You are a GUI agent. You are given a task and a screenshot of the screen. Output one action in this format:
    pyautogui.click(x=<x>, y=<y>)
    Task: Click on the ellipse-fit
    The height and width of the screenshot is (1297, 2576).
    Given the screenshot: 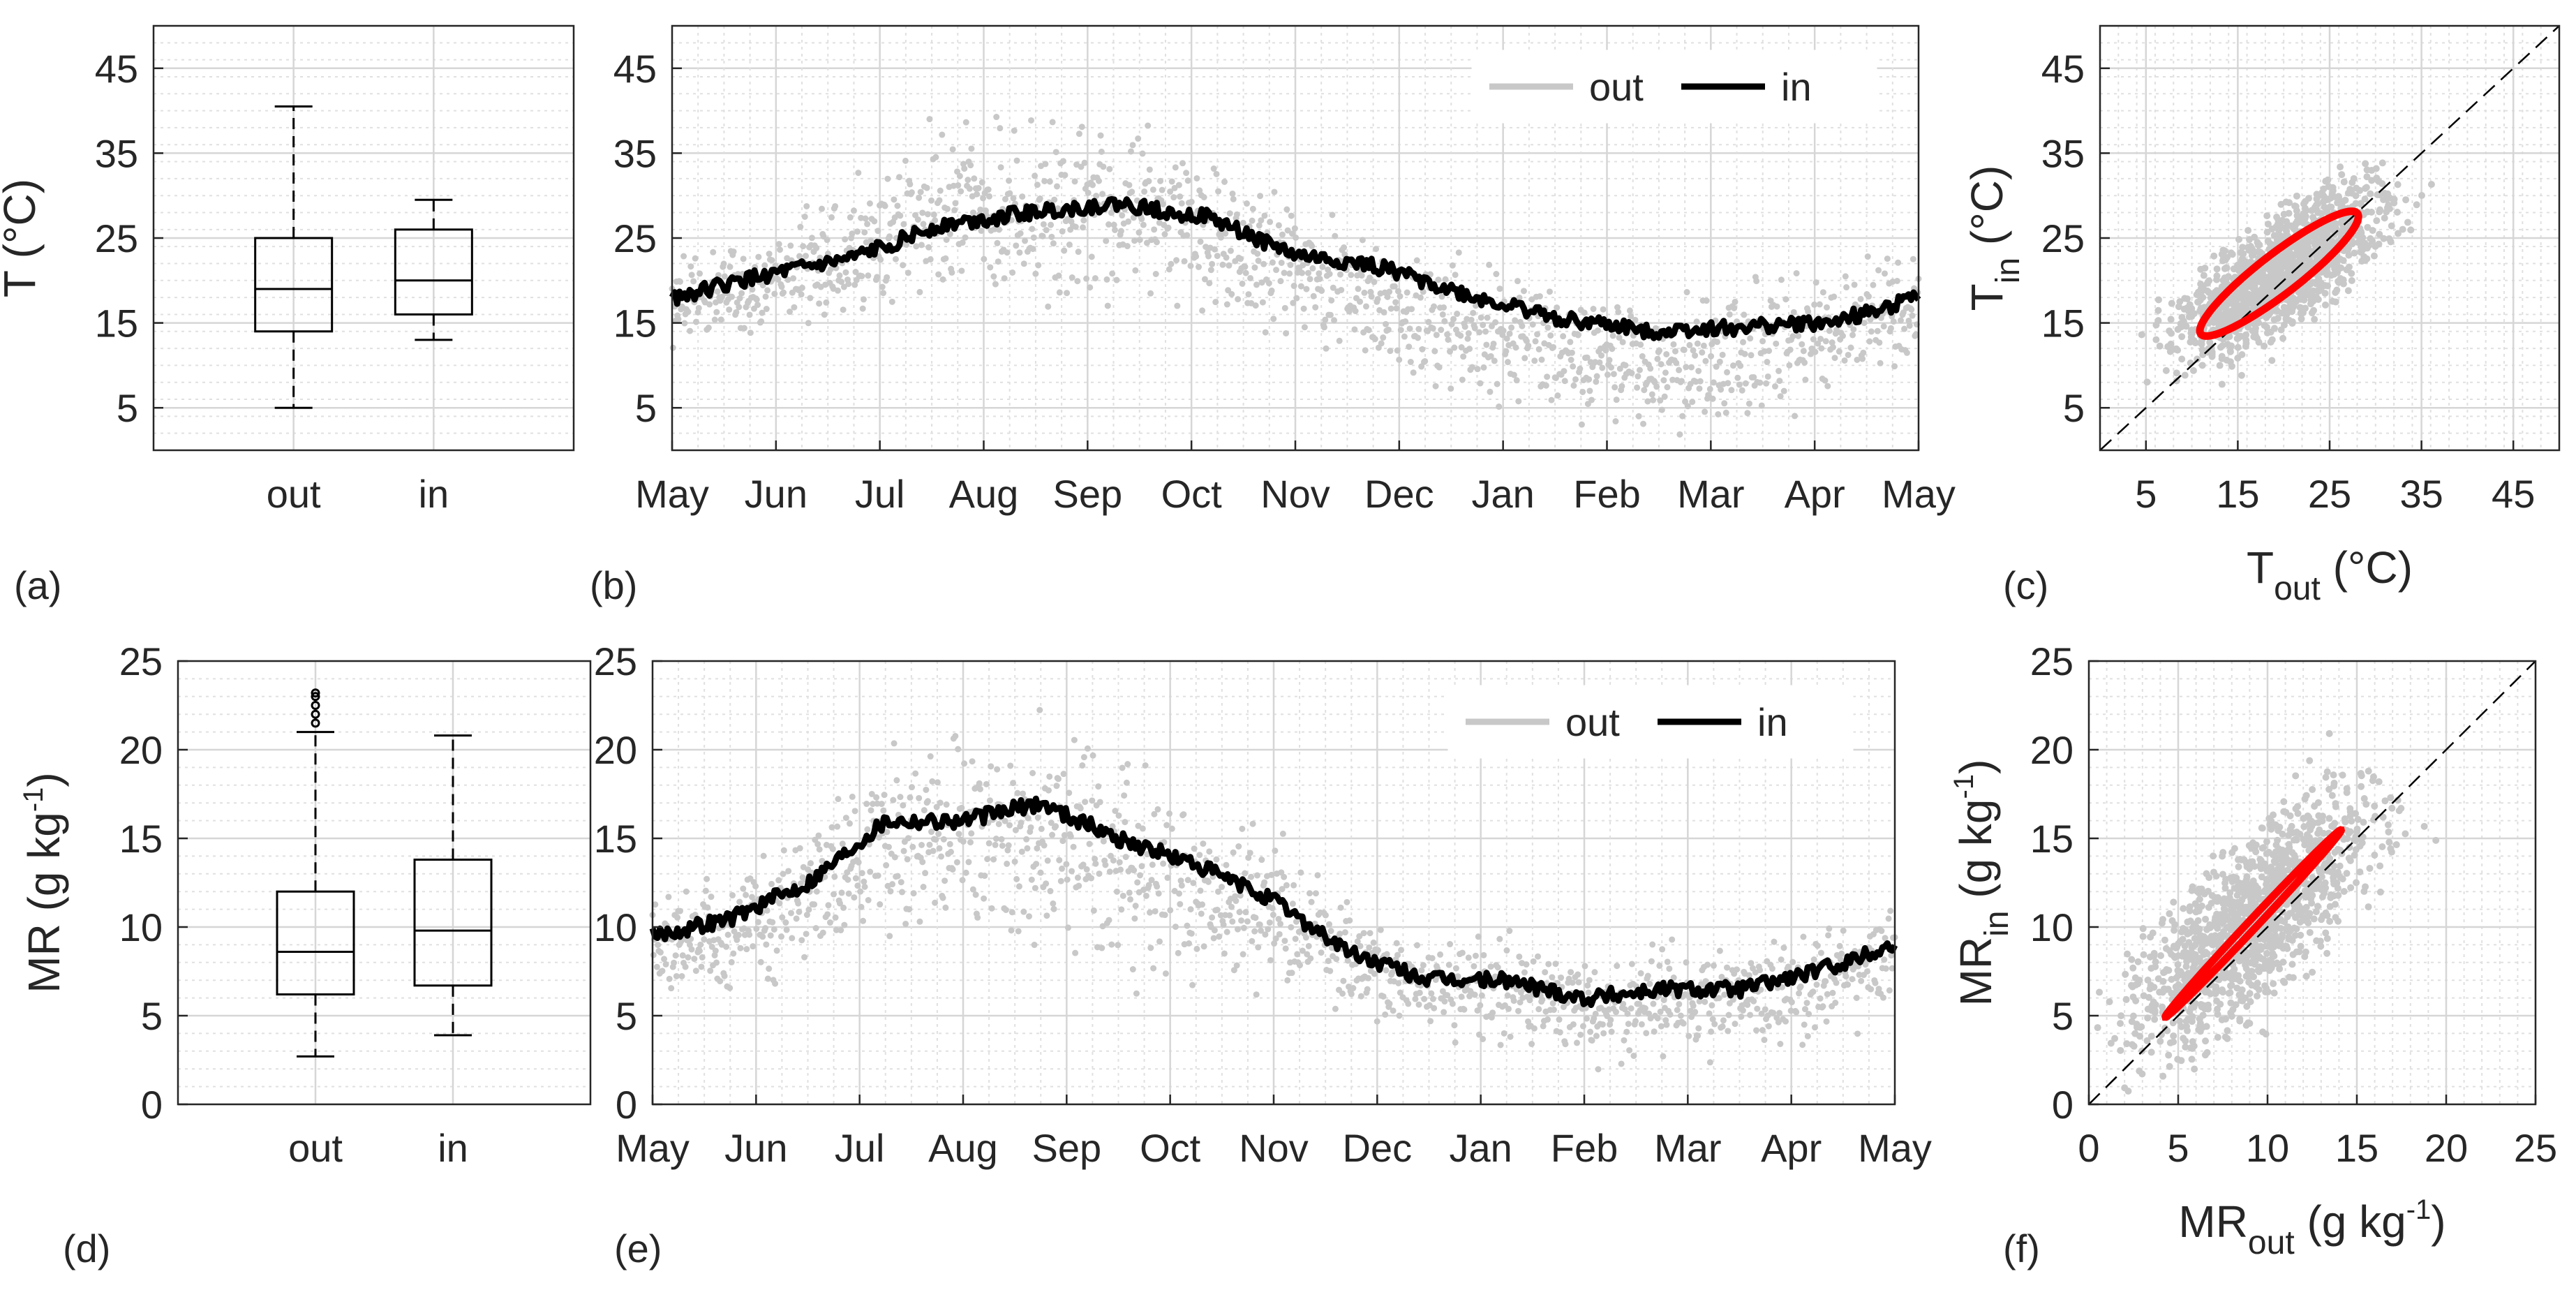 What is the action you would take?
    pyautogui.click(x=2279, y=273)
    